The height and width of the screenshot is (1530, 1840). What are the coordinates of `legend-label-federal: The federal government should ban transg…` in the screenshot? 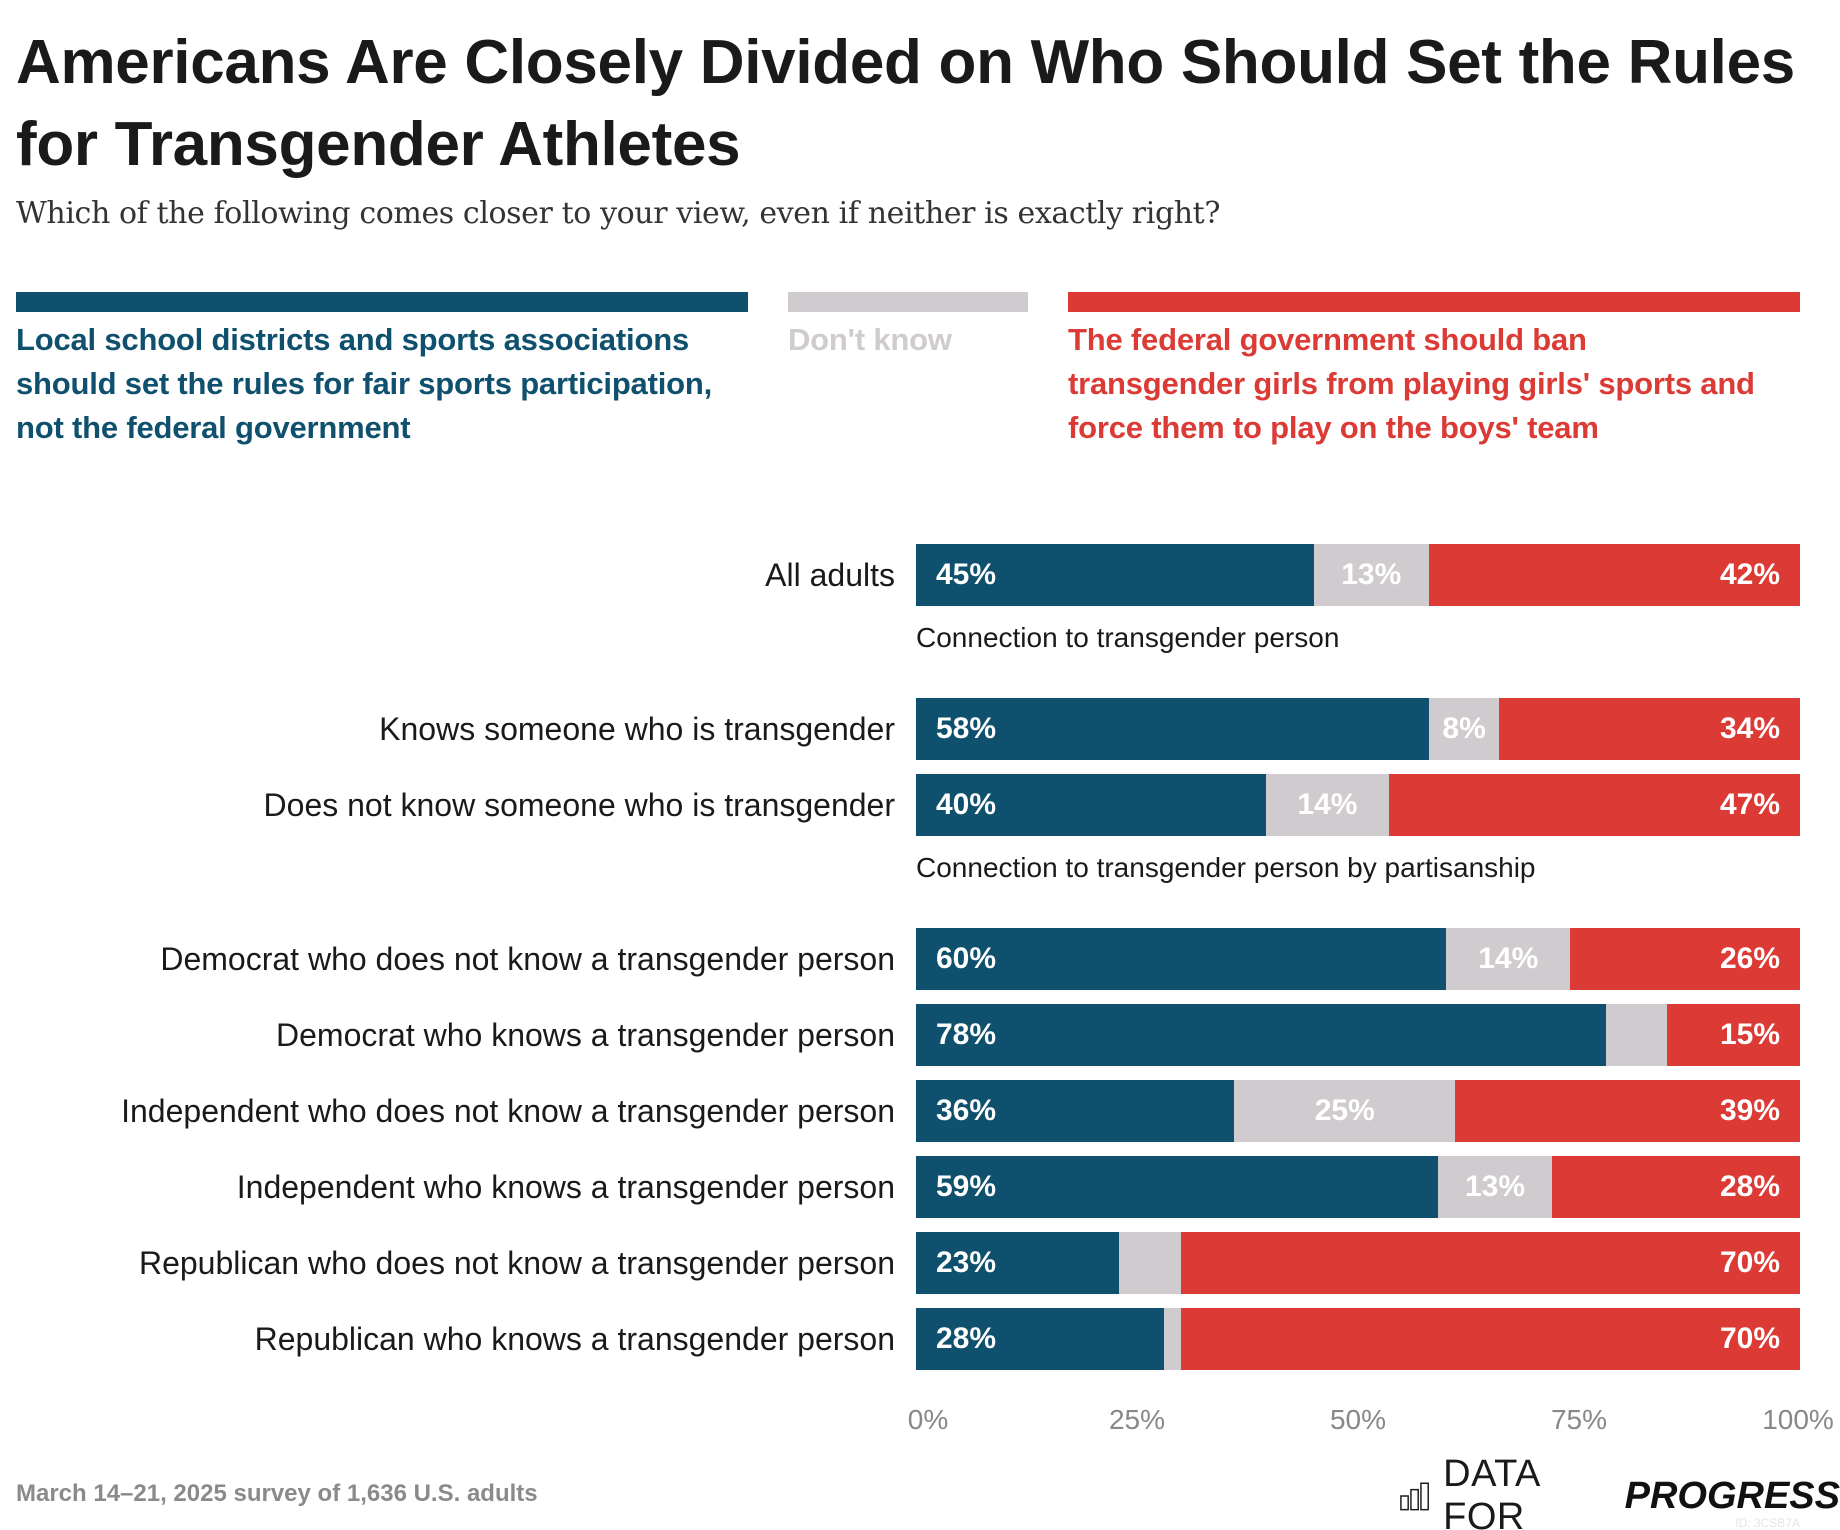 It's located at (1411, 383).